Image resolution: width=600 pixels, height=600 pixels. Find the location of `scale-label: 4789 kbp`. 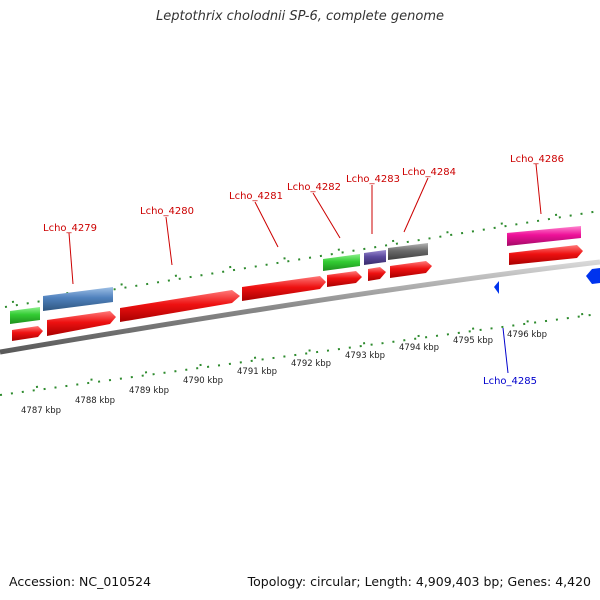

scale-label: 4789 kbp is located at coordinates (149, 391).